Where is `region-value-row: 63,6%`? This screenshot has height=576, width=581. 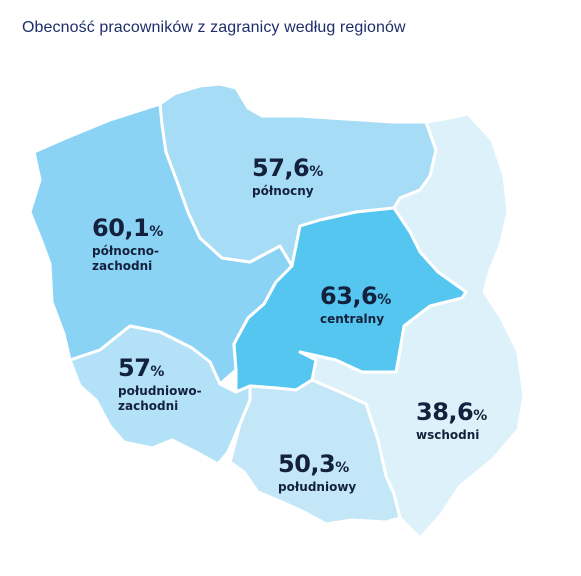 region-value-row: 63,6% is located at coordinates (355, 296).